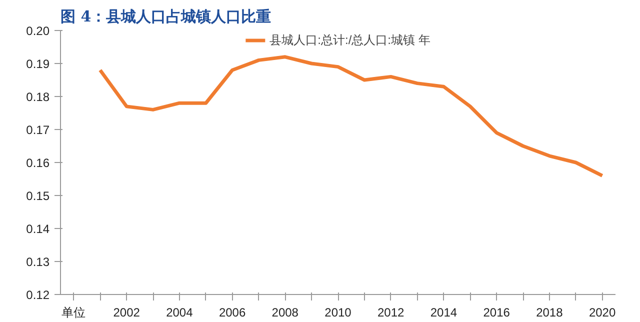  Describe the element at coordinates (74, 313) in the screenshot. I see `x-tick-label: 单位` at that location.